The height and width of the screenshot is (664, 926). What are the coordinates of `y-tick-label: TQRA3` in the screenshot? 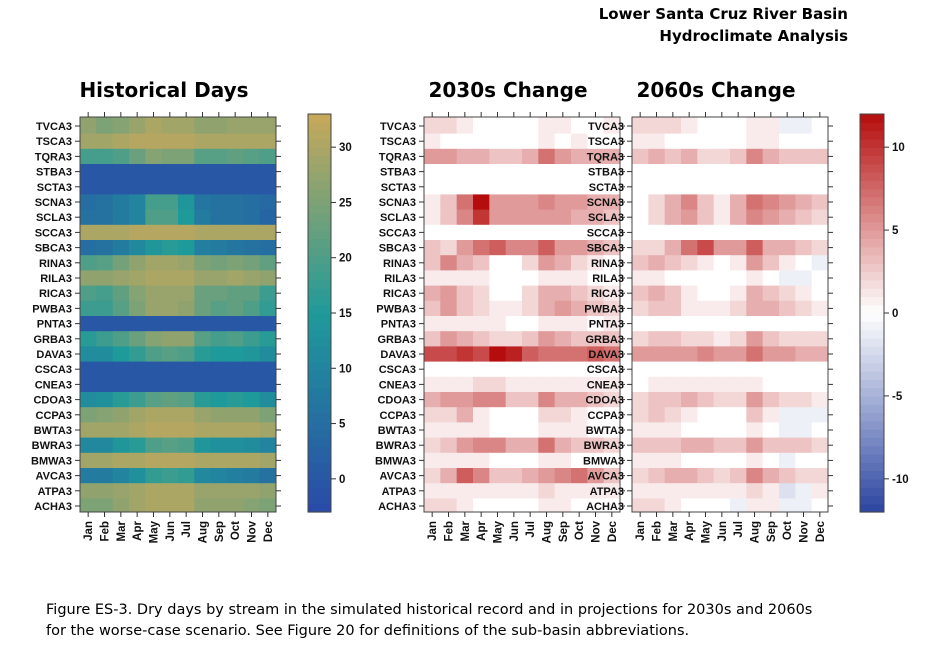 It's located at (53, 157).